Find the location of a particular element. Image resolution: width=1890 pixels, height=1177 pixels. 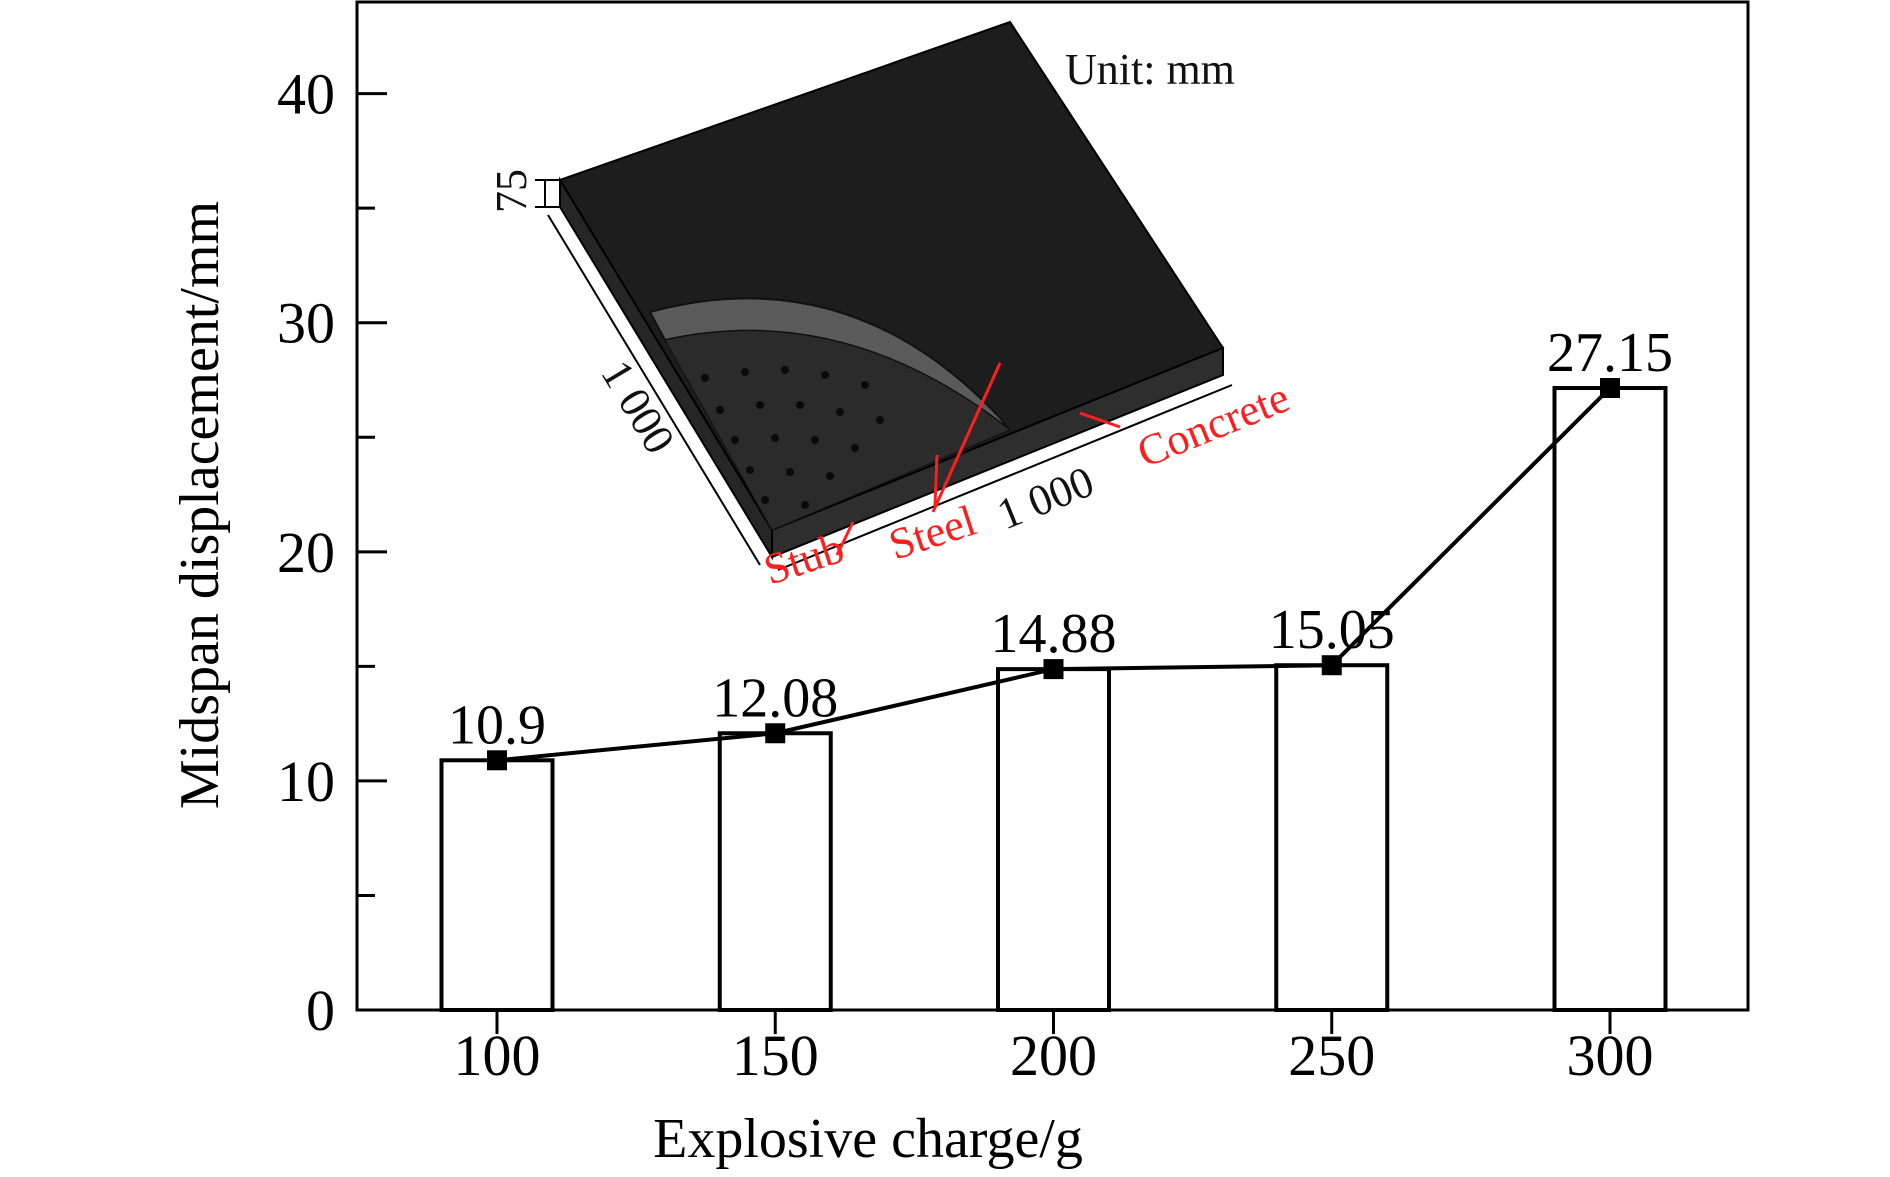

inset-slab-side-left is located at coordinates (666, 368).